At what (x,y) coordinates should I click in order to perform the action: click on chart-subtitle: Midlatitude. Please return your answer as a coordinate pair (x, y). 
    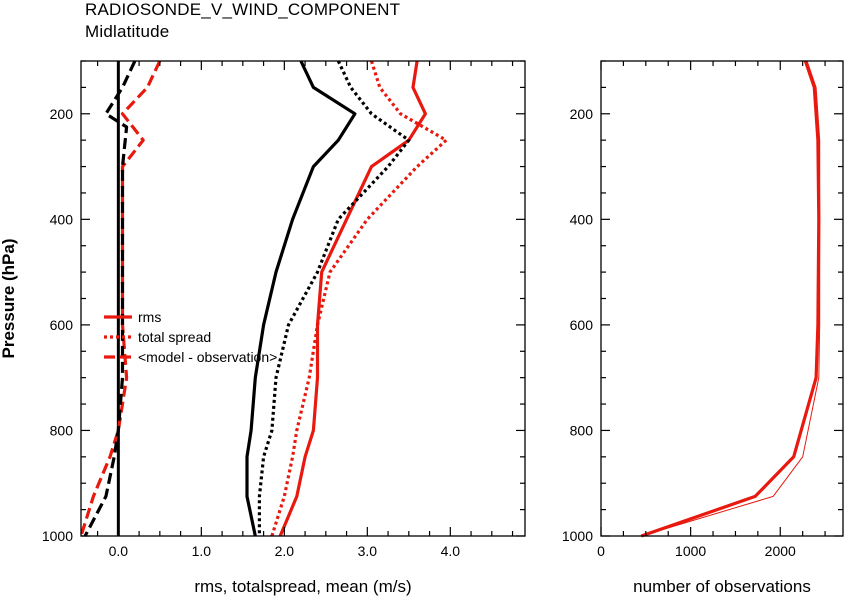
    Looking at the image, I should click on (127, 31).